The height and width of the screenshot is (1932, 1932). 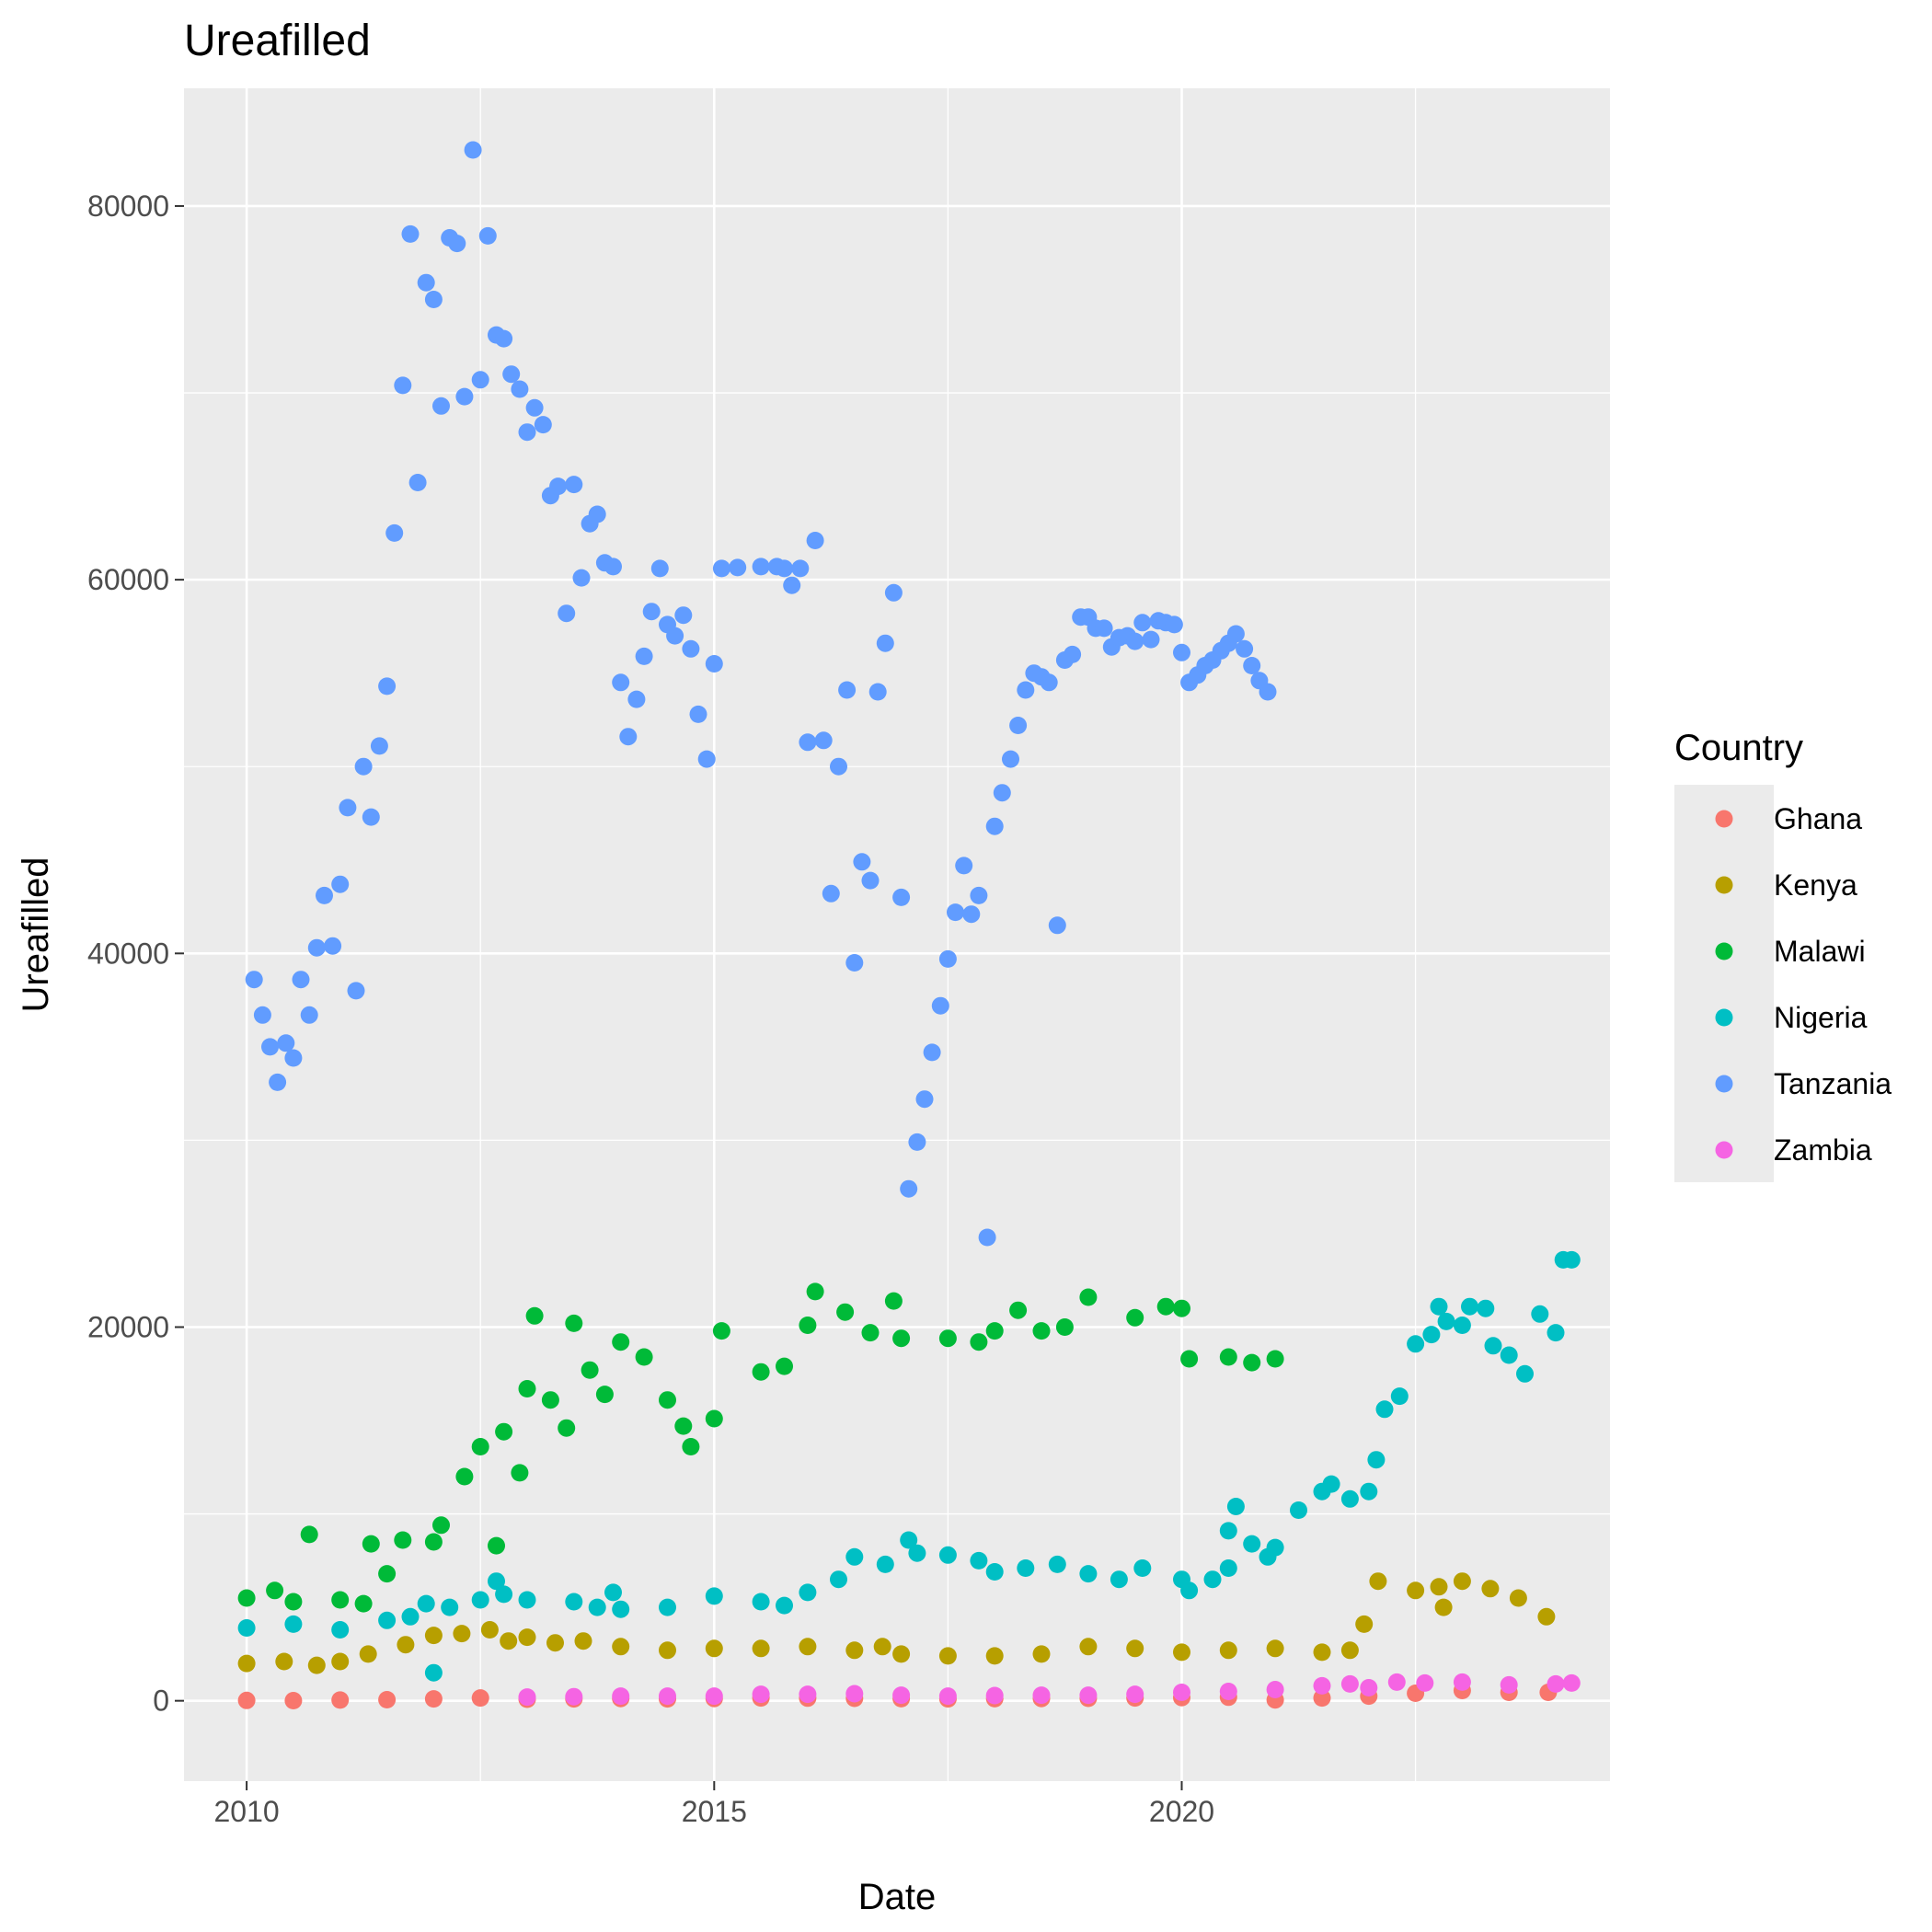 What do you see at coordinates (1724, 1150) in the screenshot?
I see `legend-key-zambia` at bounding box center [1724, 1150].